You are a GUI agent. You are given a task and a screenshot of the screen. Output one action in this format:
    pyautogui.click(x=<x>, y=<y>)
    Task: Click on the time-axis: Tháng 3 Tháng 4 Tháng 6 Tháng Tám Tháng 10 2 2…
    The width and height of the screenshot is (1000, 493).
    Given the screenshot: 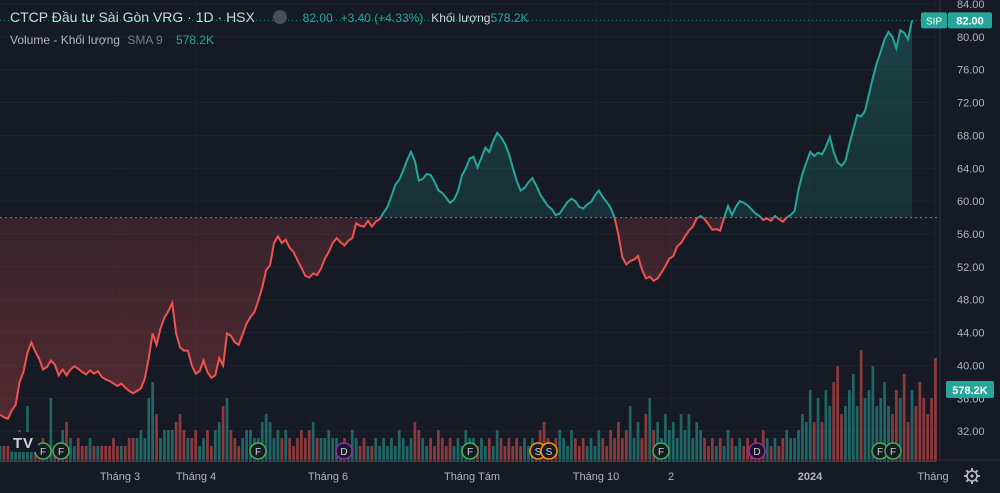 What is the action you would take?
    pyautogui.click(x=524, y=477)
    